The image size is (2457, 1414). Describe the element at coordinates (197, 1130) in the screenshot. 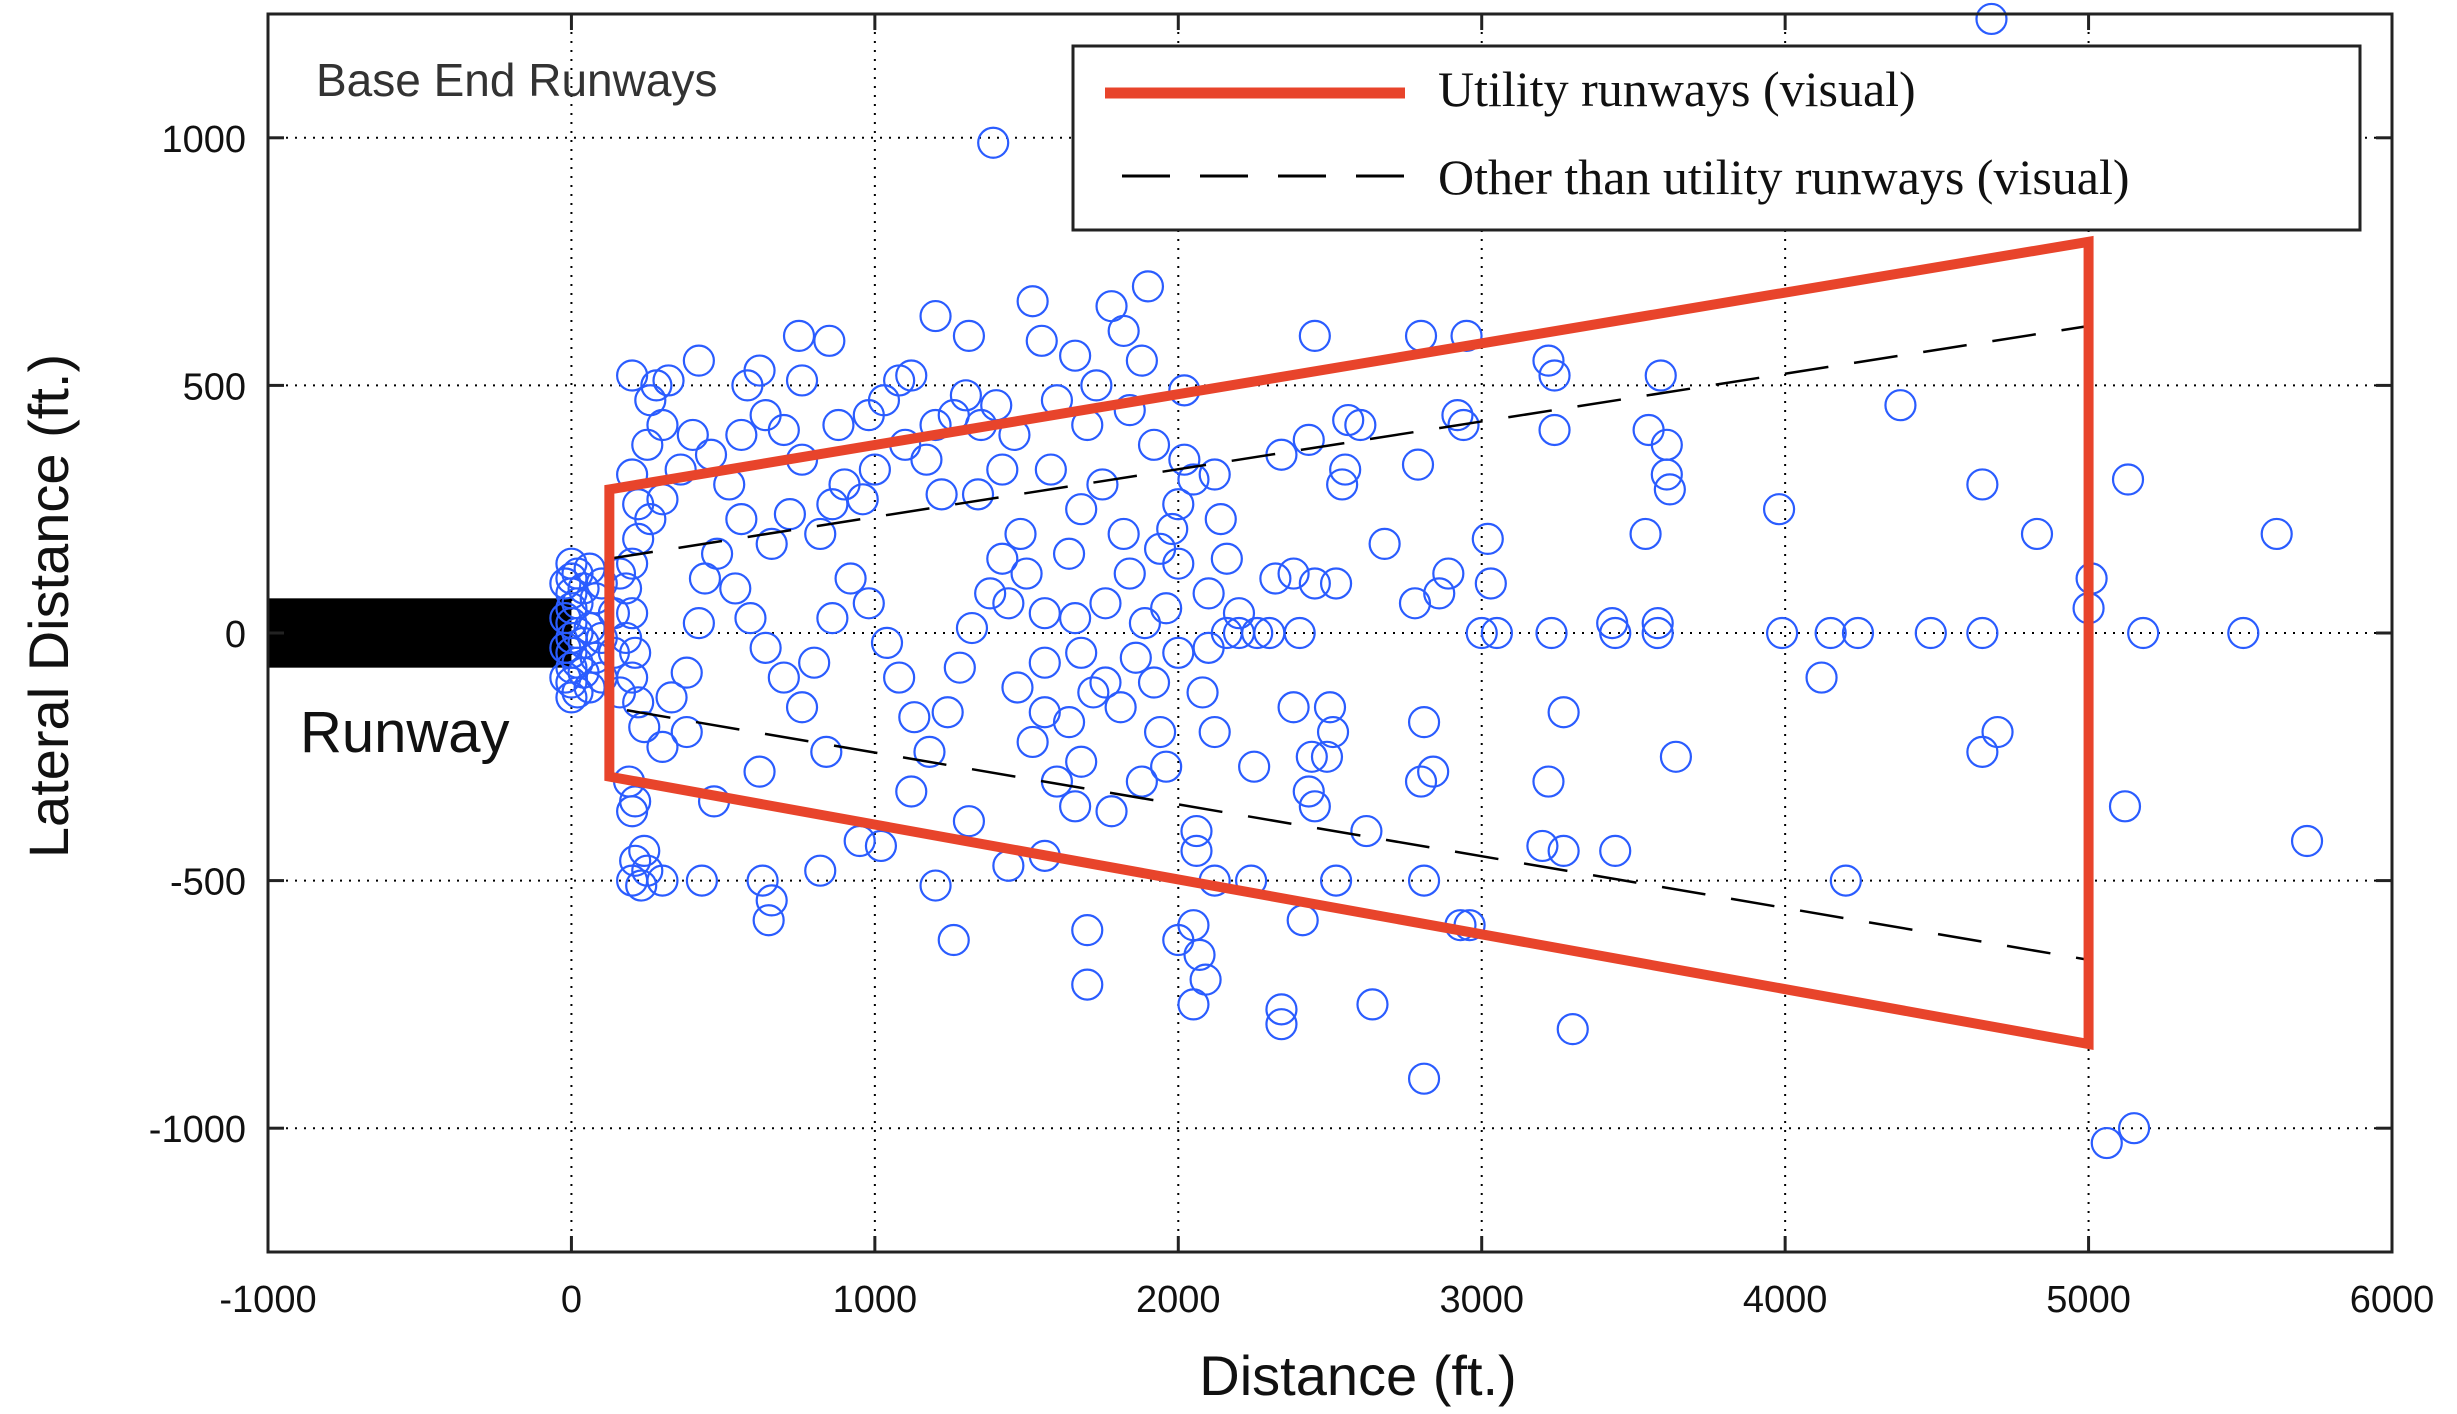

I see `y-tick-label: -1000` at that location.